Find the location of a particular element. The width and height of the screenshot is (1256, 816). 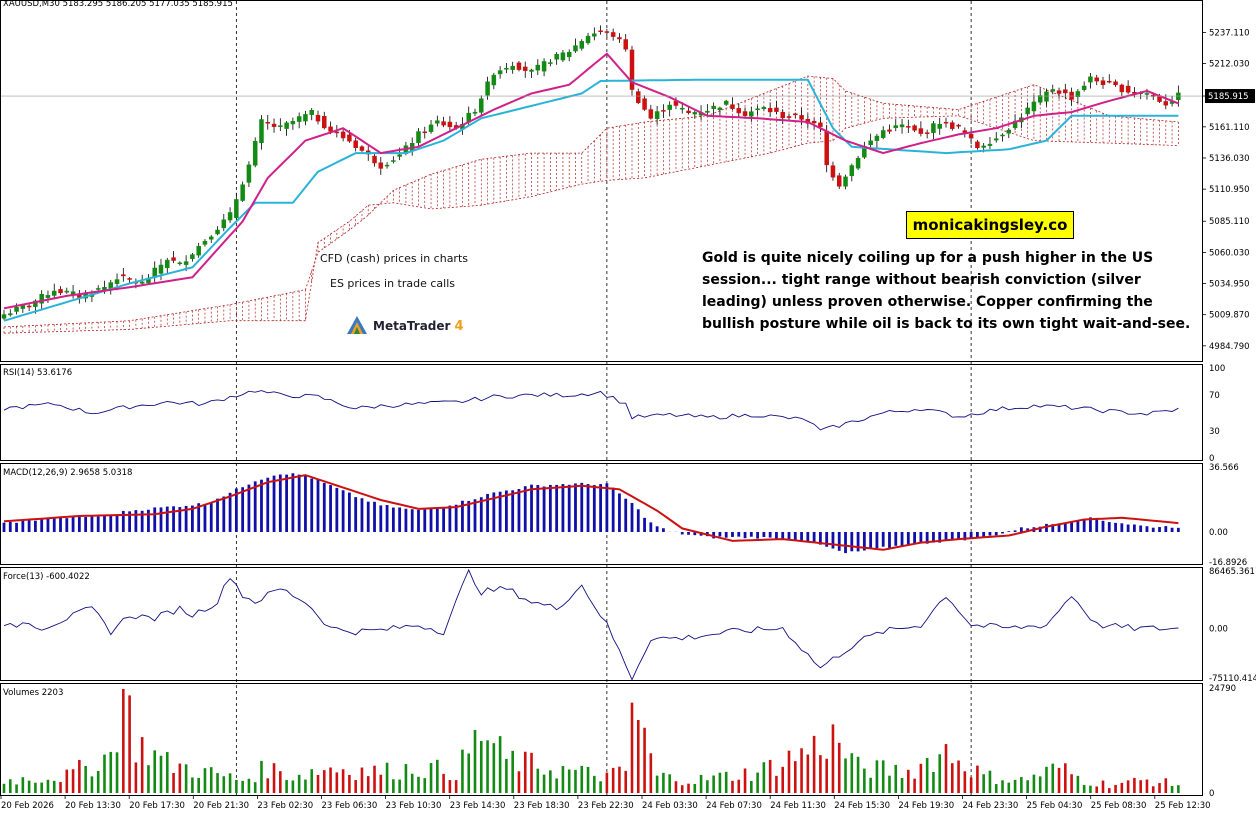

time-tick-label: 24 Feb 11:30 is located at coordinates (798, 806).